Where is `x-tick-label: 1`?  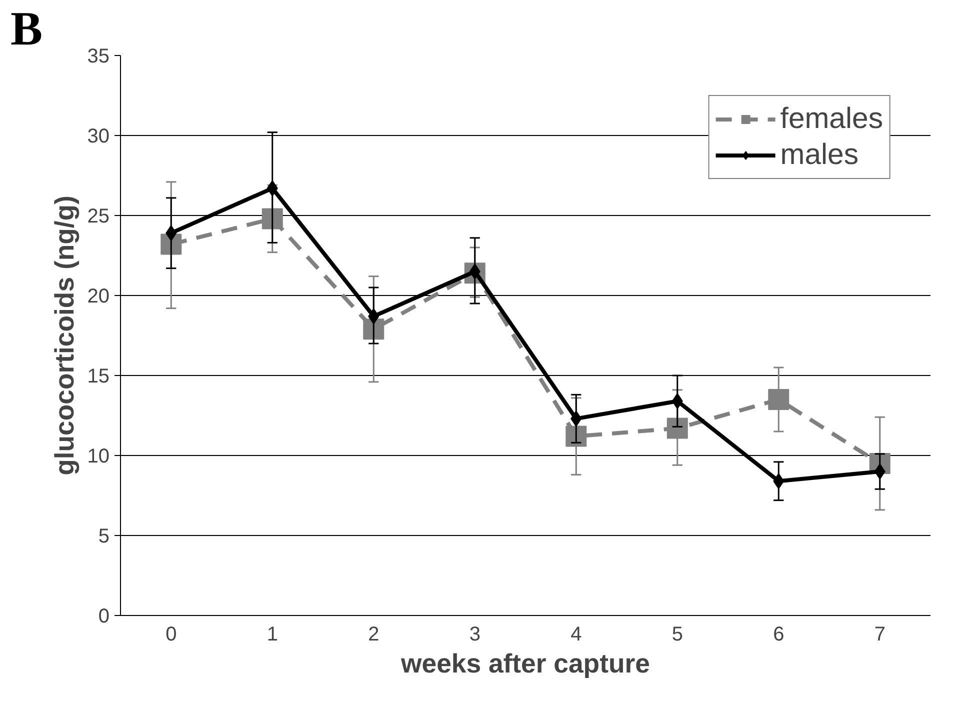
x-tick-label: 1 is located at coordinates (272, 635).